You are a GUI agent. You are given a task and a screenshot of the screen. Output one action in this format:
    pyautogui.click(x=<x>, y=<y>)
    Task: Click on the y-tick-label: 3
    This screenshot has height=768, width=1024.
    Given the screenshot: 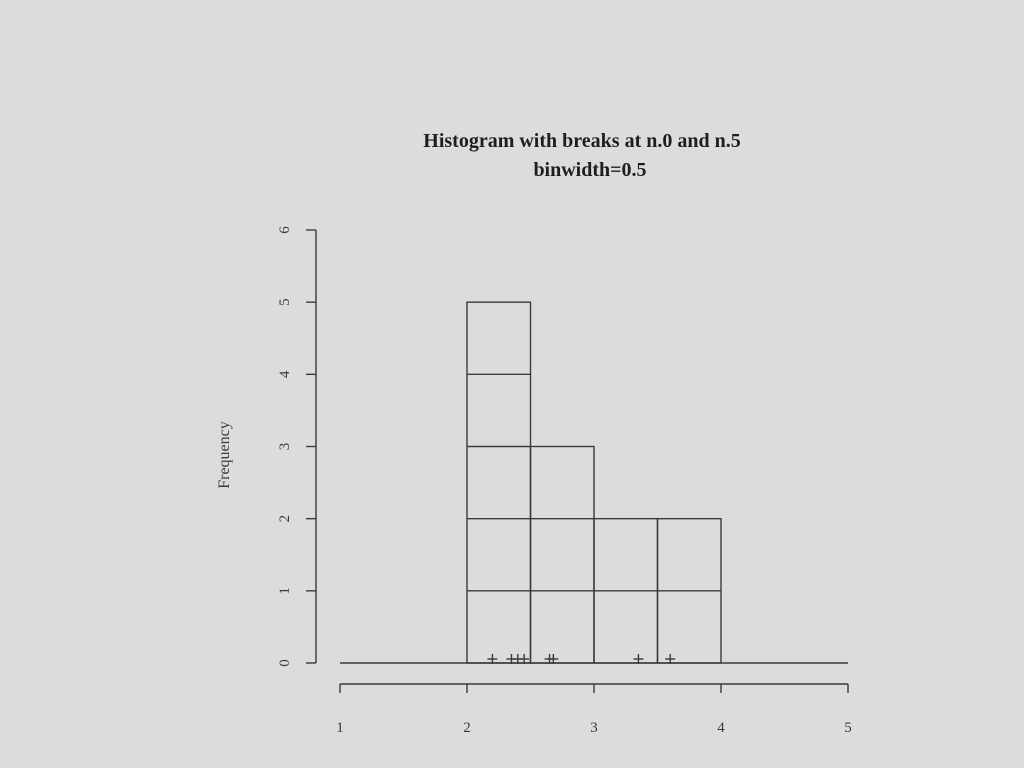 What is the action you would take?
    pyautogui.click(x=285, y=447)
    